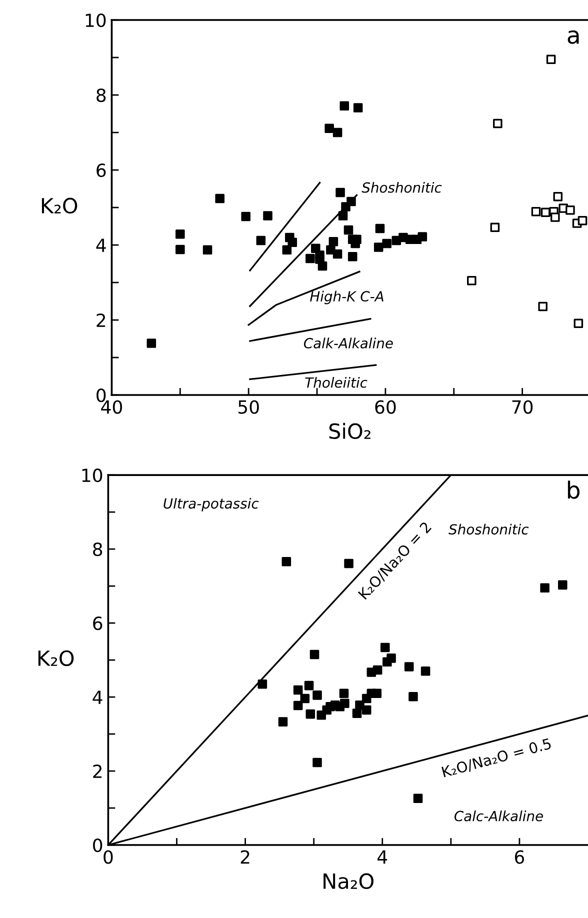 This screenshot has height=918, width=588. Describe the element at coordinates (519, 857) in the screenshot. I see `x-tick-label: 6` at that location.